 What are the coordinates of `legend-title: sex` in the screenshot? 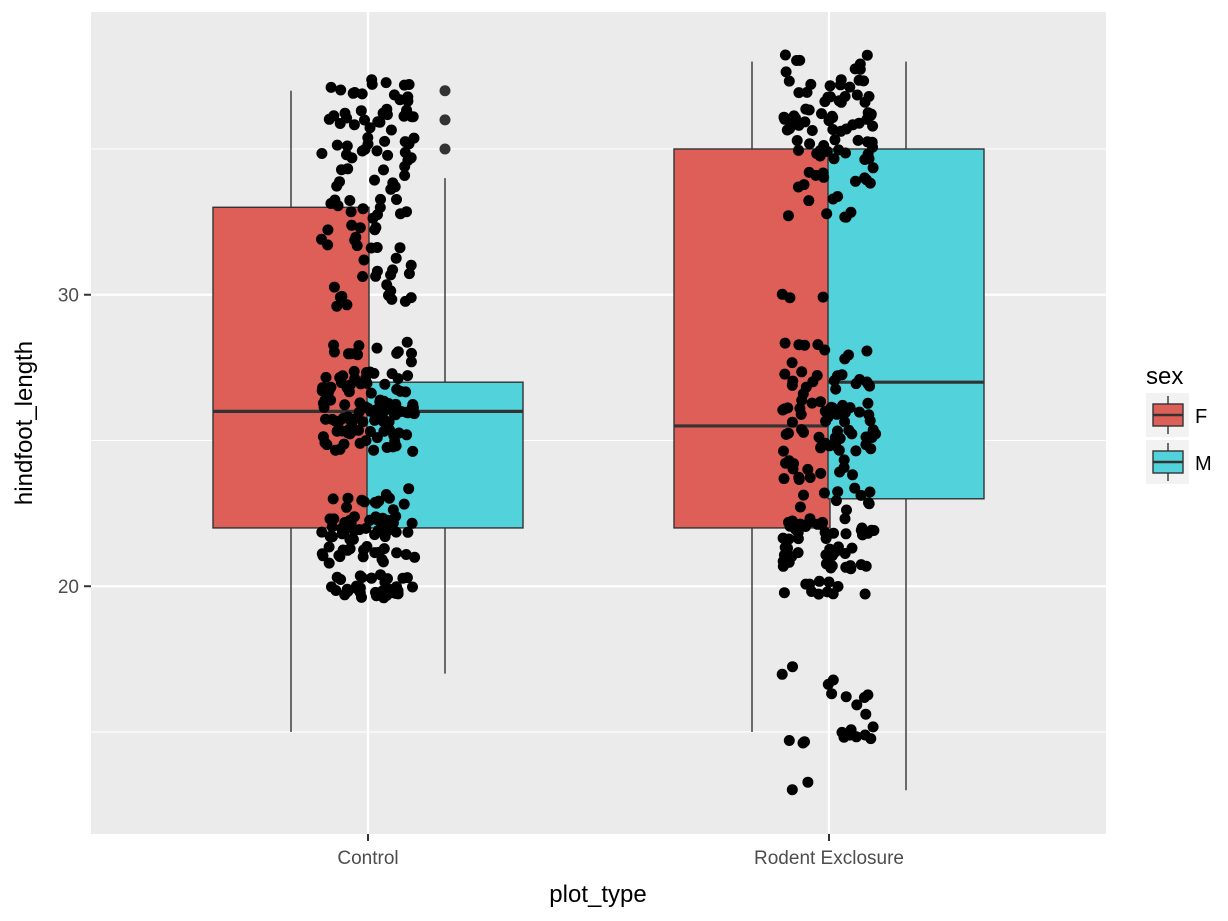 It's located at (1164, 376).